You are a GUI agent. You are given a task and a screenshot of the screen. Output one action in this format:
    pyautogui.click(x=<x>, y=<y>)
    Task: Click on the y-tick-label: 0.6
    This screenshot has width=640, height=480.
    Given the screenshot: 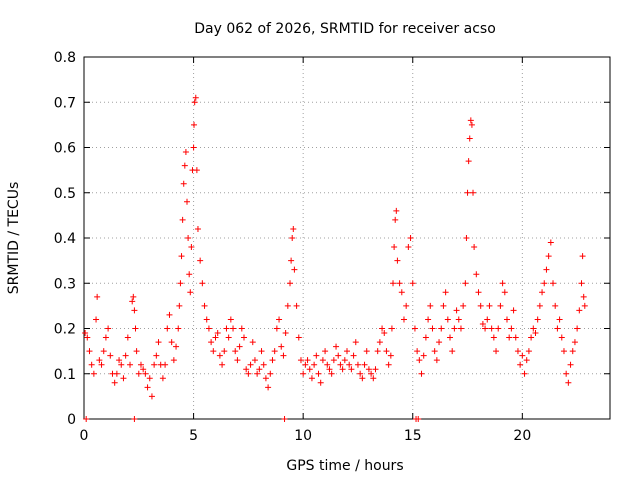 What is the action you would take?
    pyautogui.click(x=65, y=149)
    